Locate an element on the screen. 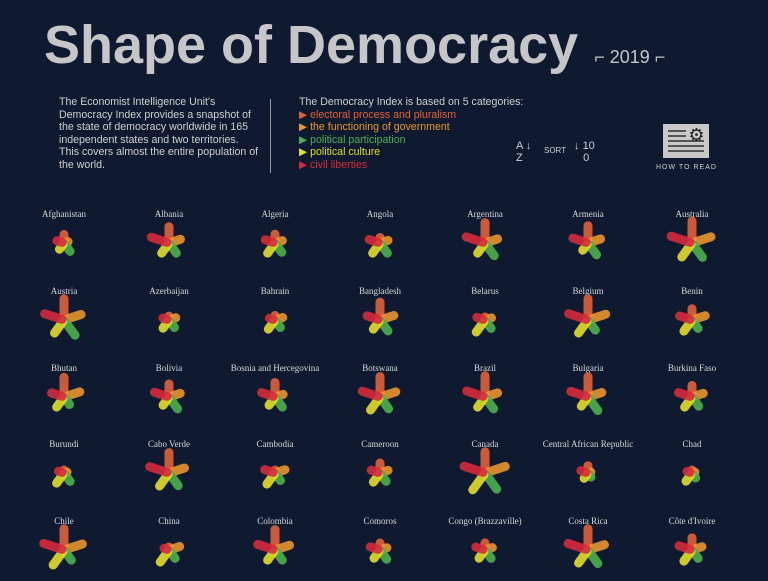 This screenshot has height=581, width=768. country-label: Botswana is located at coordinates (380, 368).